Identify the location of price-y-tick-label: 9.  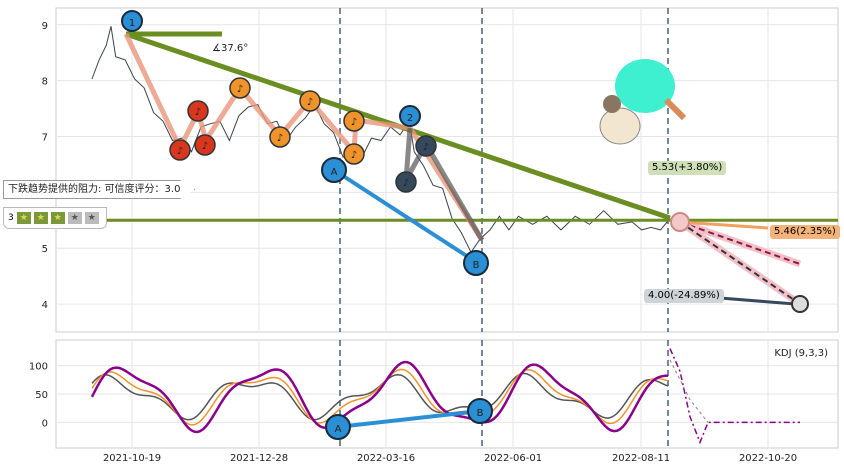
(45, 26).